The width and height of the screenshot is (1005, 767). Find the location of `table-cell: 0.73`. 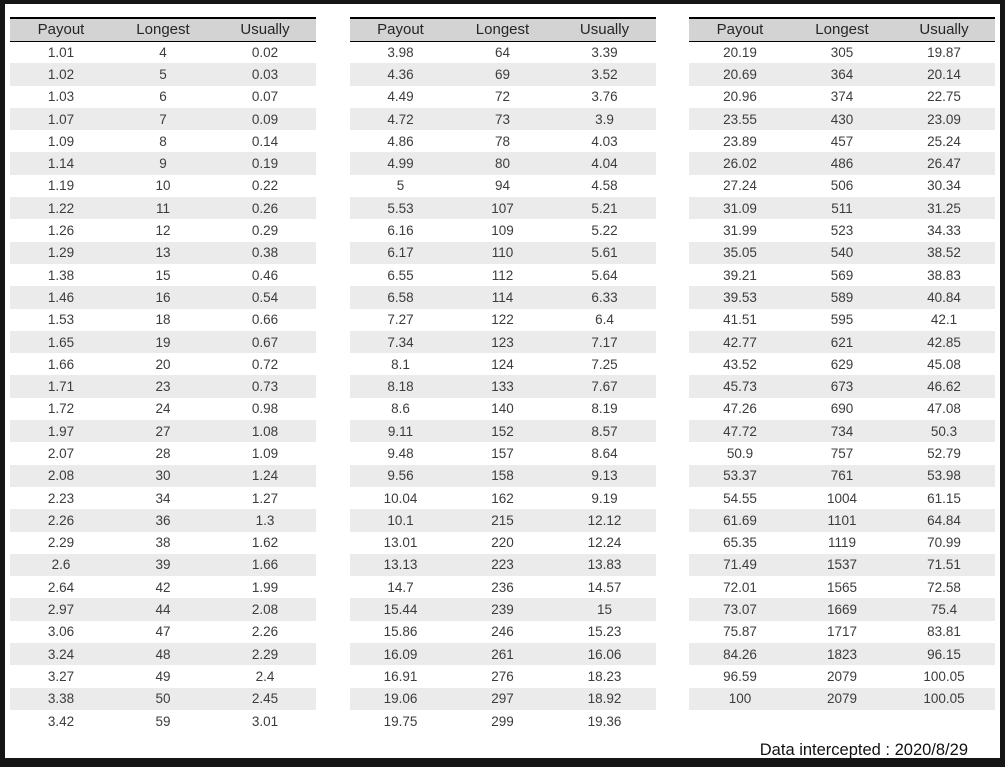

table-cell: 0.73 is located at coordinates (265, 387).